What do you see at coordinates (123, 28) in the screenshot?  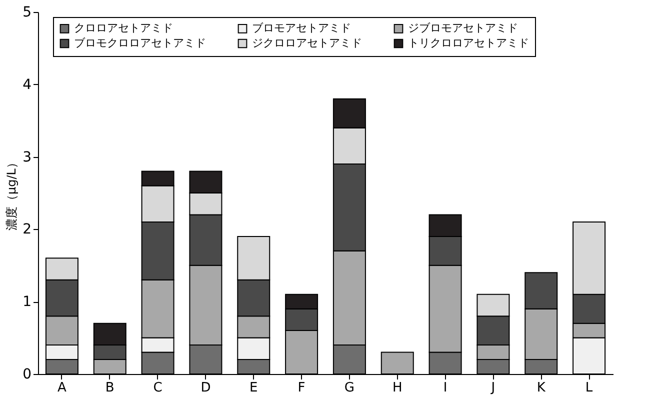 I see `legend-label: クロロアセトアミド` at bounding box center [123, 28].